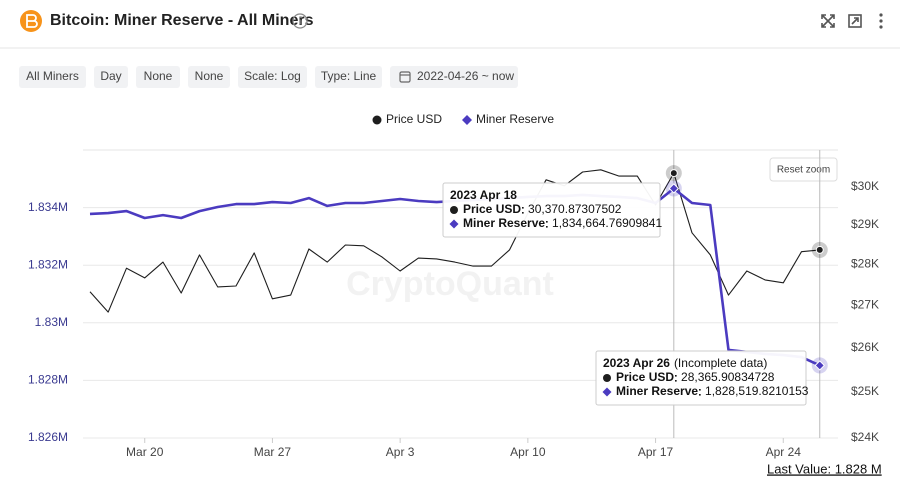 The width and height of the screenshot is (900, 487). What do you see at coordinates (881, 21) in the screenshot?
I see `menu-icon` at bounding box center [881, 21].